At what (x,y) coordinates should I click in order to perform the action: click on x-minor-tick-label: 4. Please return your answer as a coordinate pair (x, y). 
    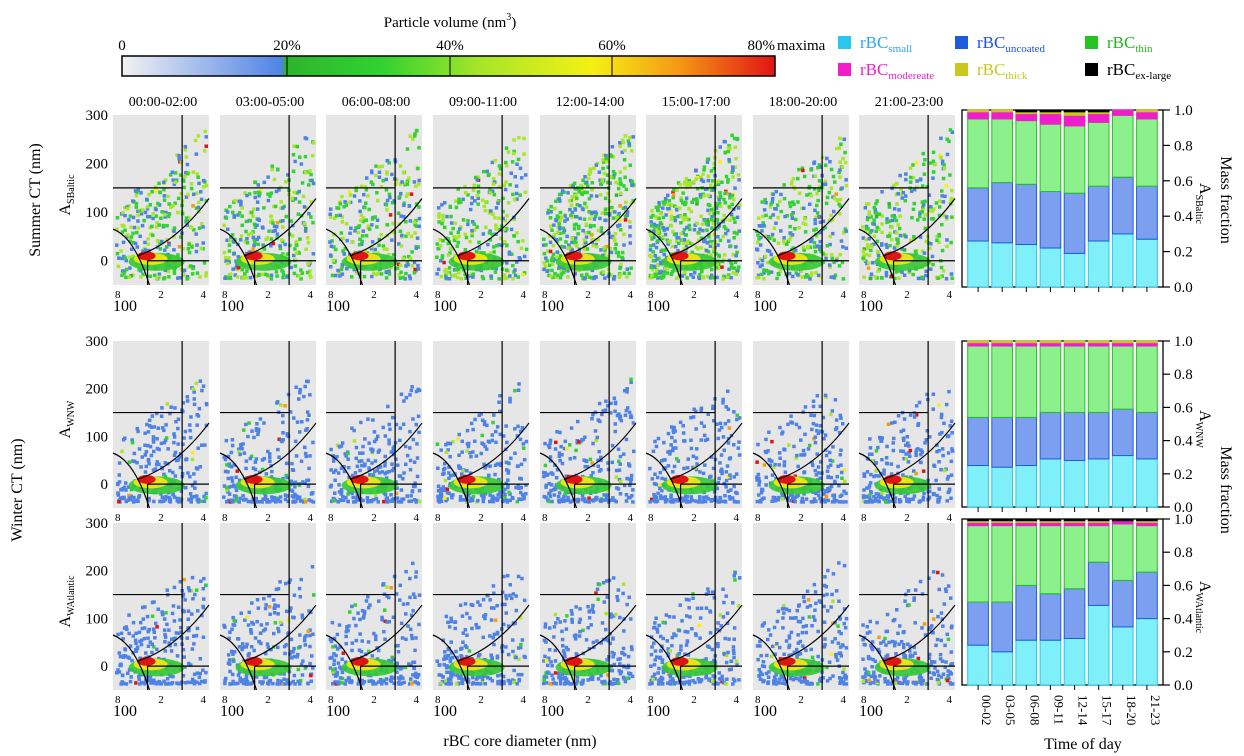
    Looking at the image, I should click on (416, 518).